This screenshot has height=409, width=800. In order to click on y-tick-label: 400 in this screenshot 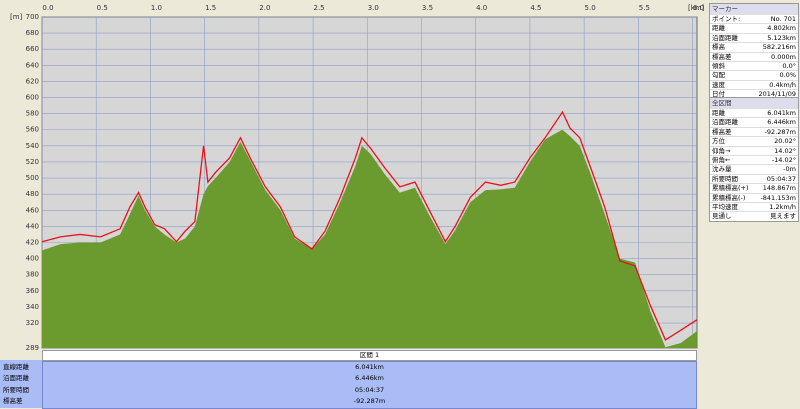, I will do `click(32, 259)`.